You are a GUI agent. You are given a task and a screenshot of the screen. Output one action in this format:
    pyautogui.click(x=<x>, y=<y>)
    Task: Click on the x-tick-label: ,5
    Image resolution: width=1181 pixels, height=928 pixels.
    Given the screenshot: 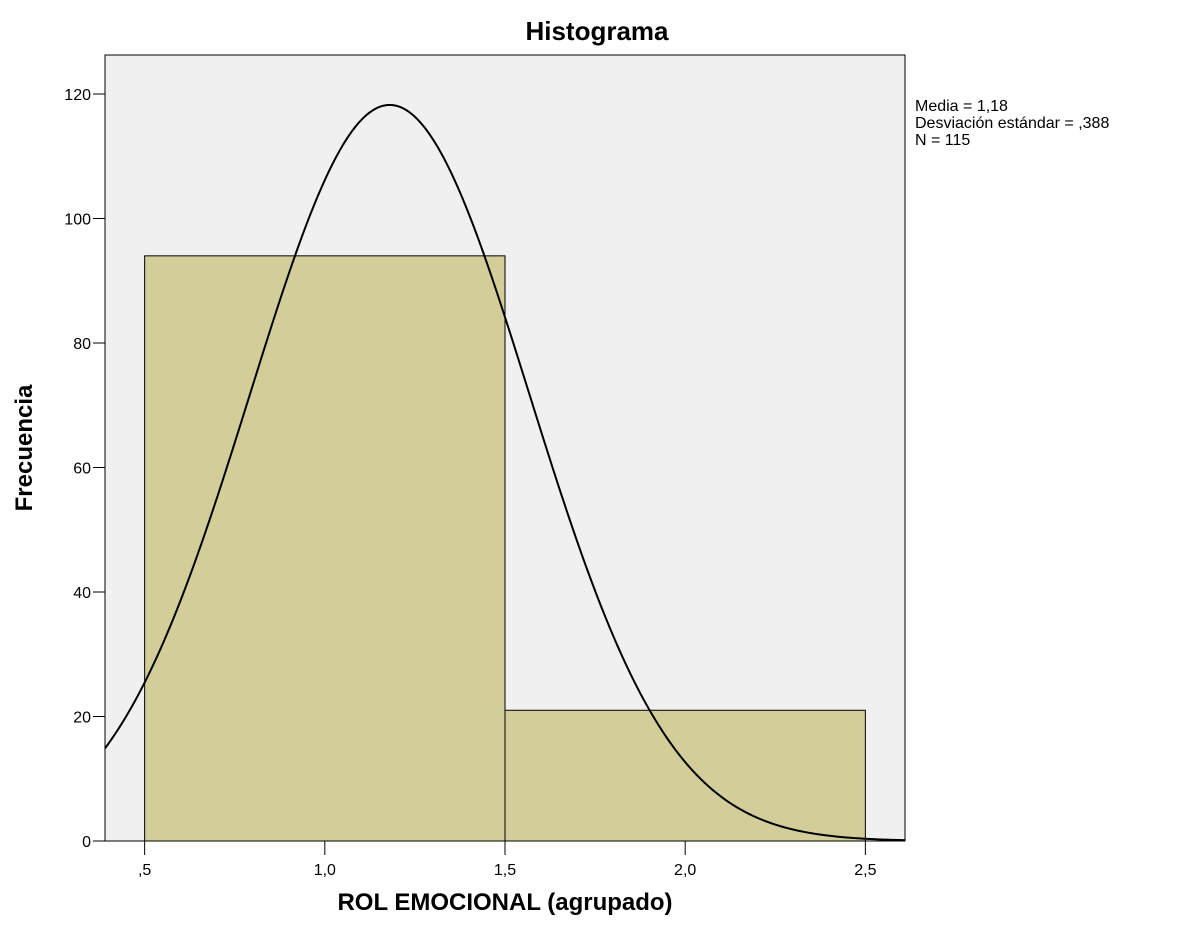 What is the action you would take?
    pyautogui.click(x=144, y=870)
    